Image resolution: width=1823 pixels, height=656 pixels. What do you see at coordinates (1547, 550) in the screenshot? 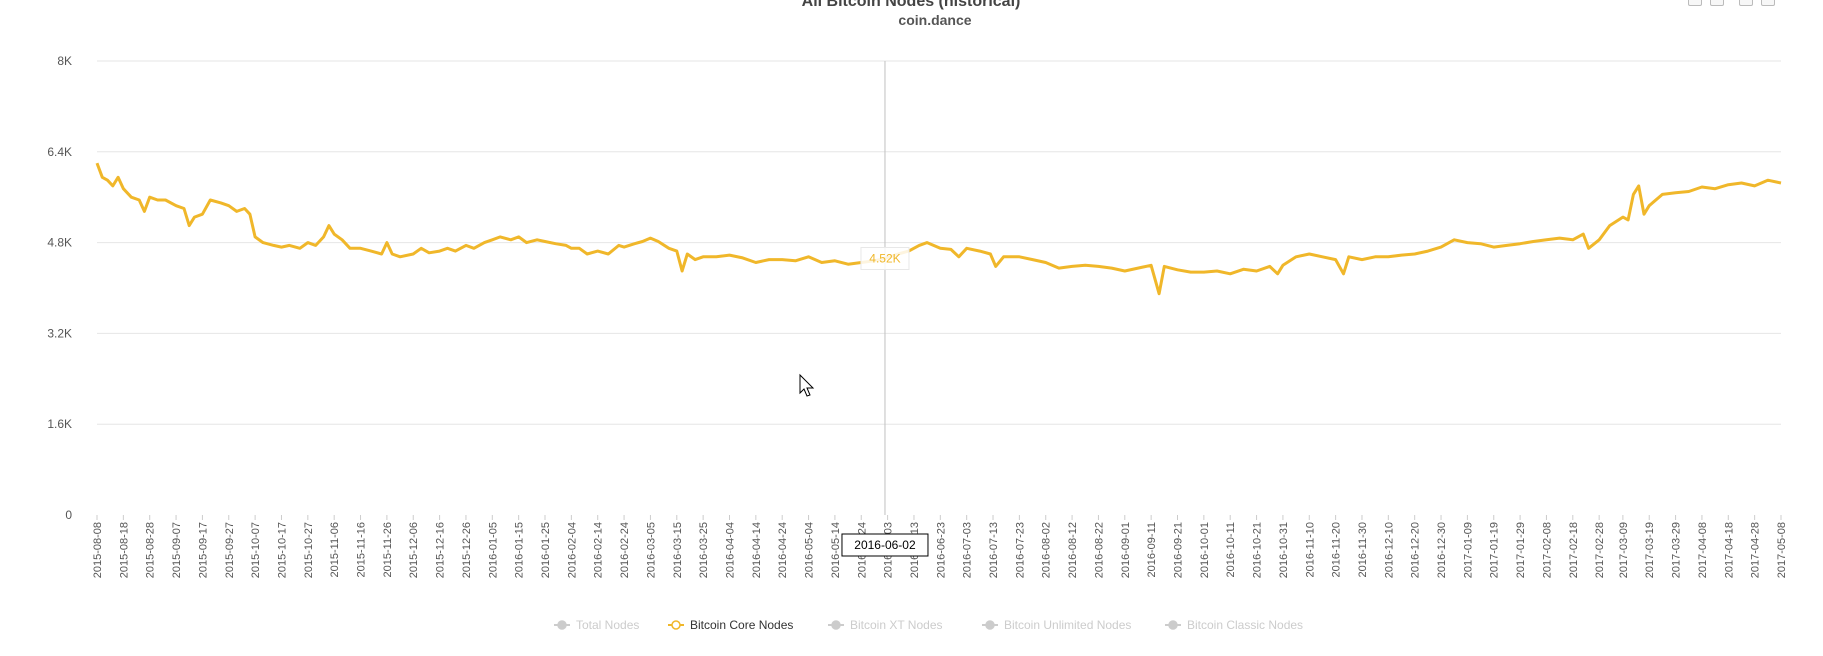
I see `x-tick-label: 2017-02-08` at bounding box center [1547, 550].